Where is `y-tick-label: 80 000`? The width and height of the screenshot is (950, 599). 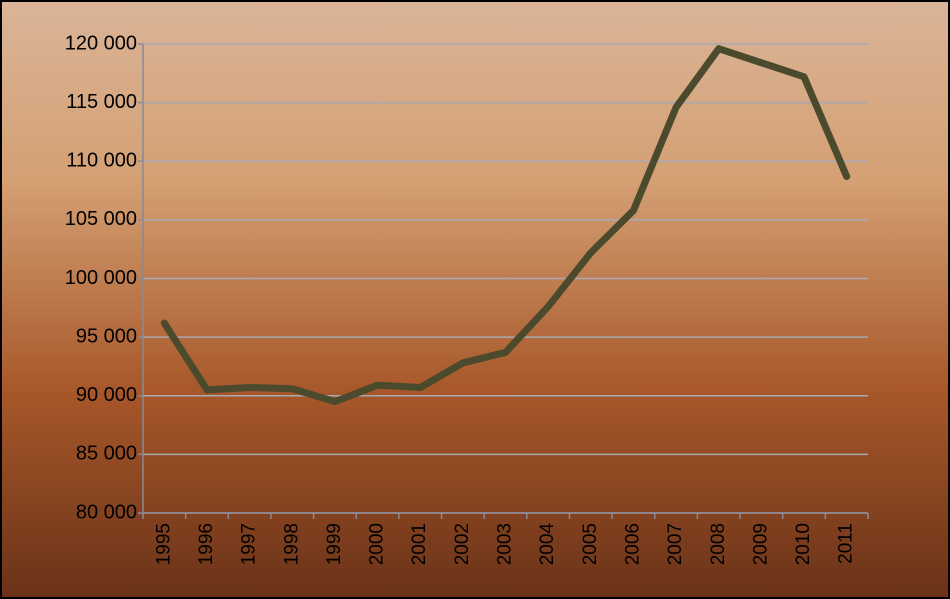
y-tick-label: 80 000 is located at coordinates (106, 512).